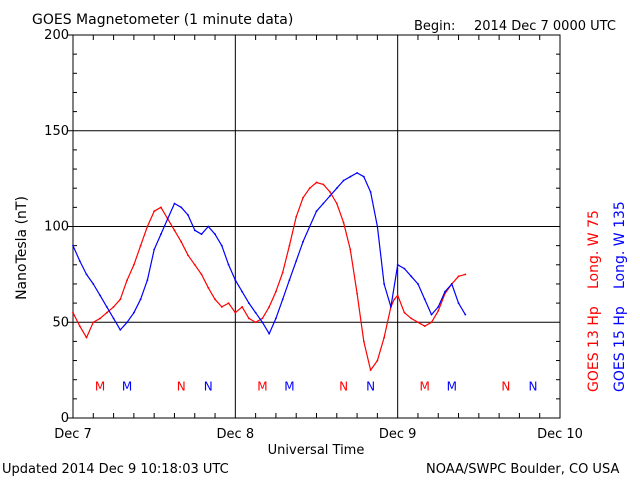 The height and width of the screenshot is (480, 640). I want to click on credit-text: NOAA/SWPC Boulder, CO USA, so click(522, 469).